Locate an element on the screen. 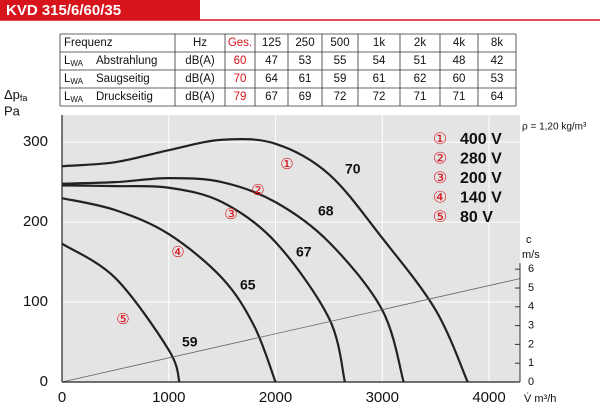 This screenshot has width=600, height=408. y2-axis-unit: m/s is located at coordinates (531, 255).